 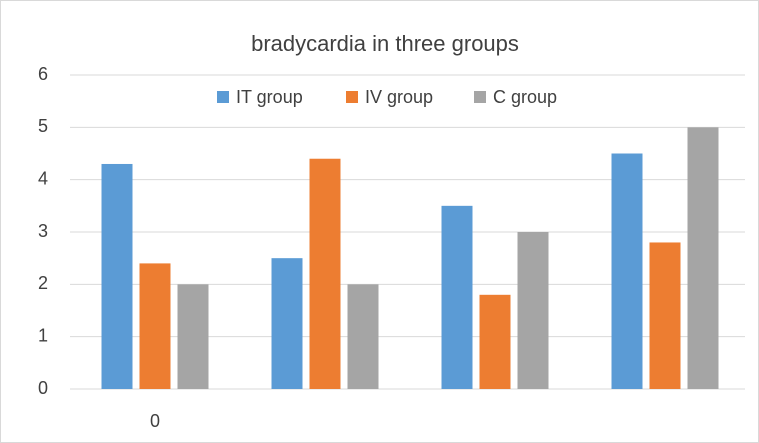 I want to click on y-tick-label: 0, so click(x=43, y=388).